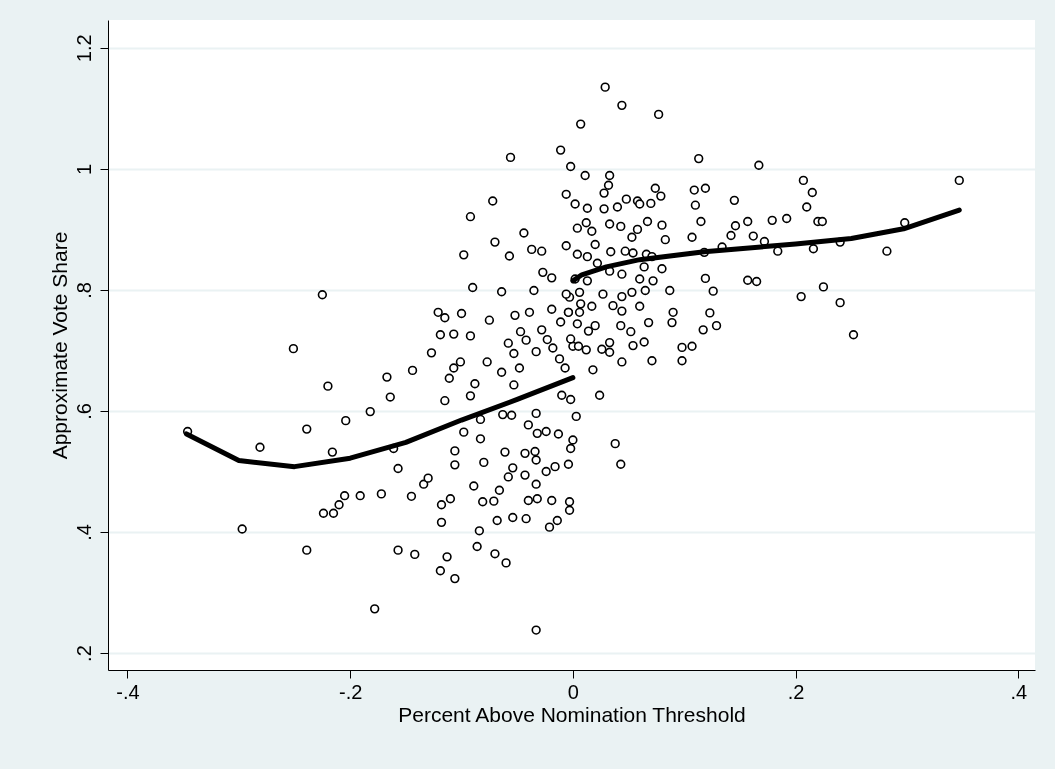 The image size is (1055, 769). What do you see at coordinates (1019, 691) in the screenshot?
I see `x-tick-label: .4` at bounding box center [1019, 691].